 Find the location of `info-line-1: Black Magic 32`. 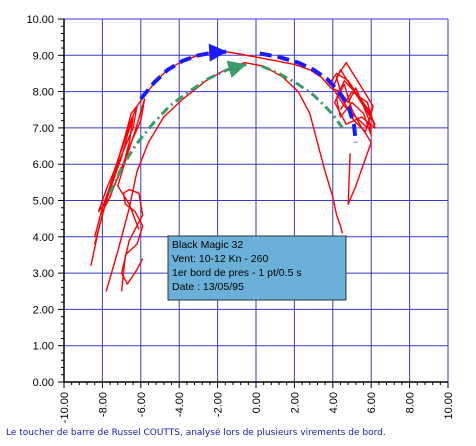

info-line-1: Black Magic 32 is located at coordinates (207, 245).